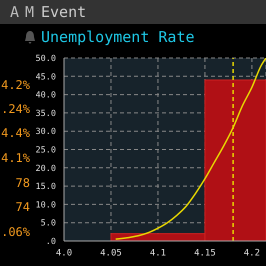 This screenshot has height=266, width=266. What do you see at coordinates (46, 205) in the screenshot?
I see `y-tick-label: 10.0` at bounding box center [46, 205].